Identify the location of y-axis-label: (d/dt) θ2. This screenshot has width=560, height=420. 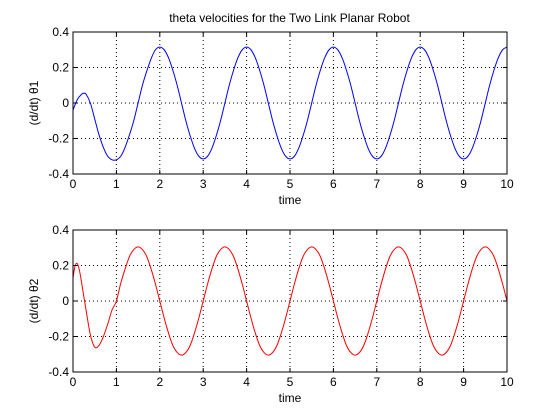
(34, 300).